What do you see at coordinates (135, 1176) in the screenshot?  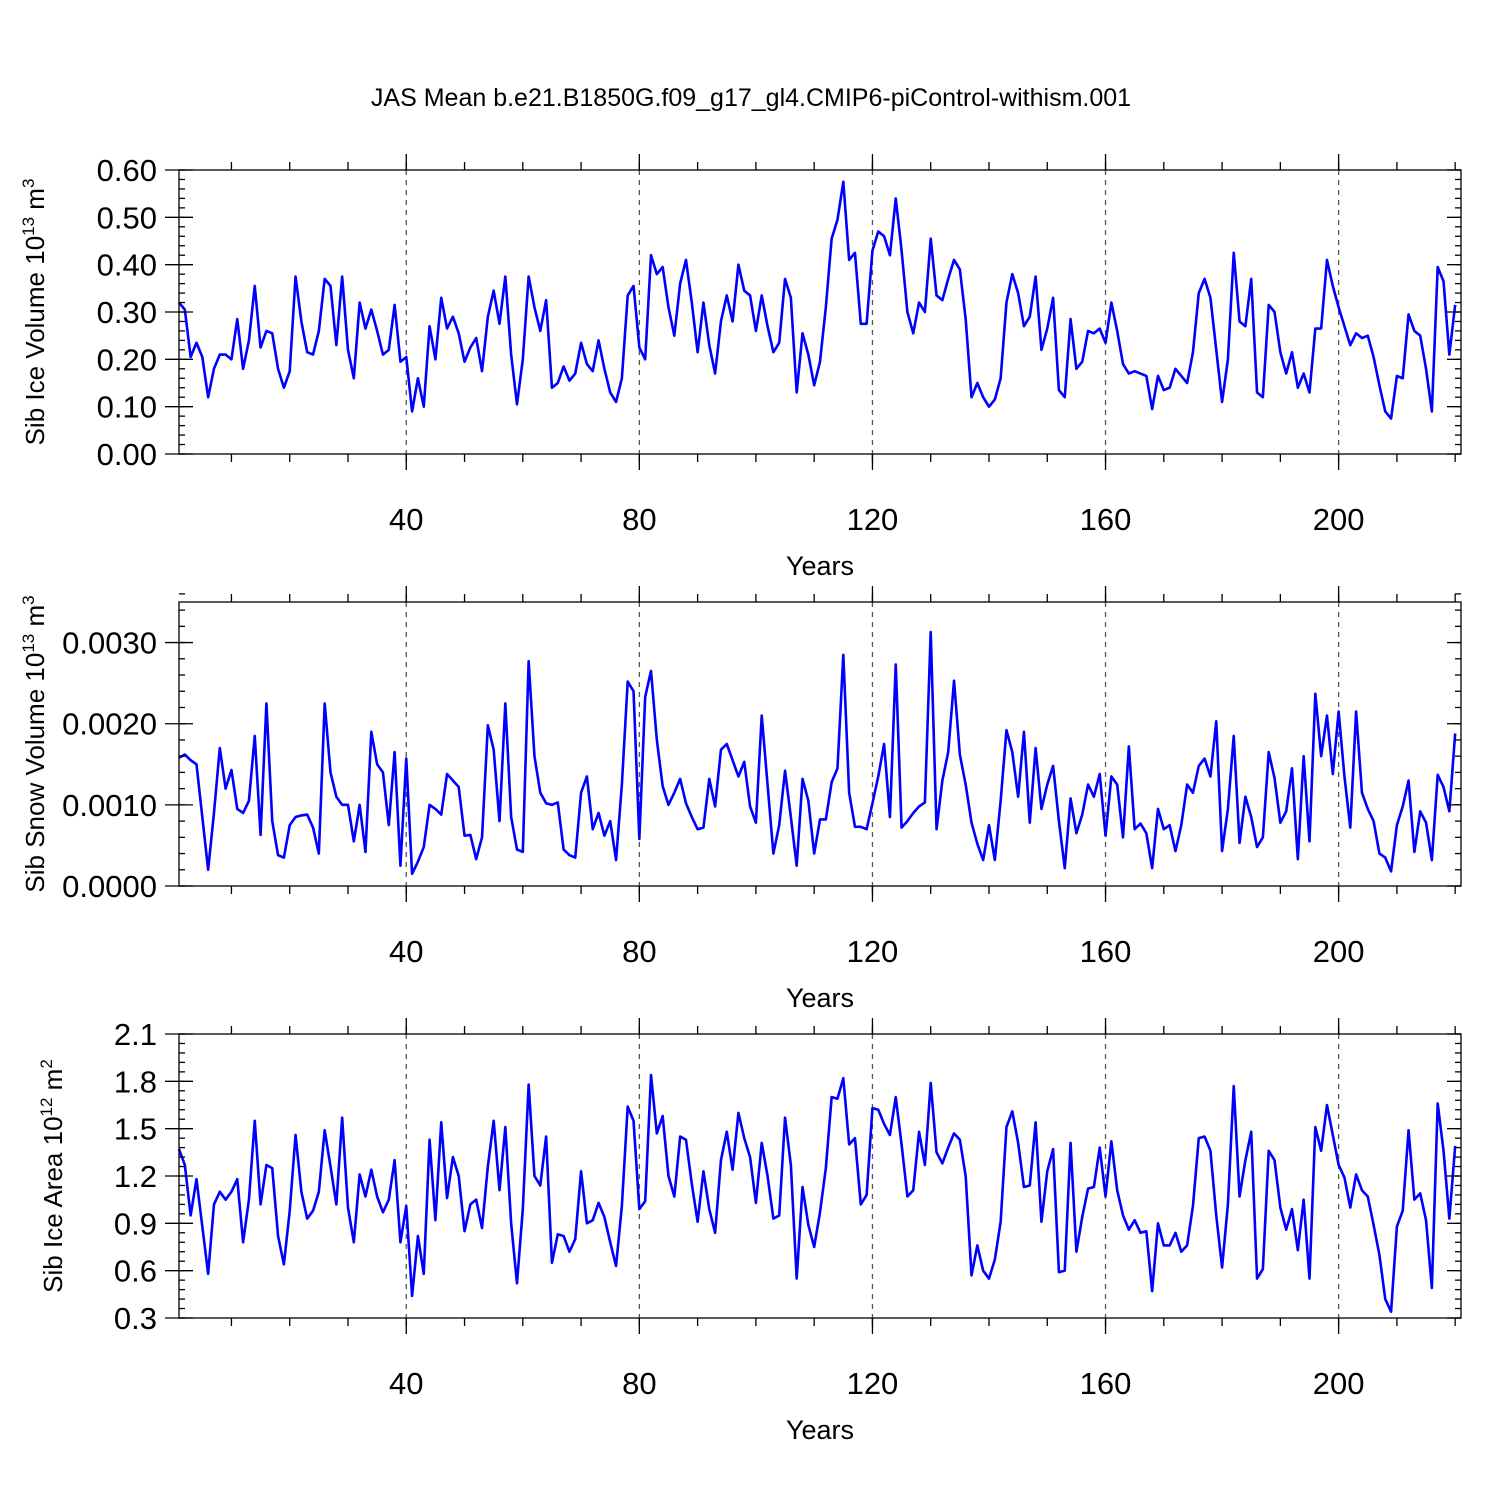 I see `y-tick-label: 1.2` at bounding box center [135, 1176].